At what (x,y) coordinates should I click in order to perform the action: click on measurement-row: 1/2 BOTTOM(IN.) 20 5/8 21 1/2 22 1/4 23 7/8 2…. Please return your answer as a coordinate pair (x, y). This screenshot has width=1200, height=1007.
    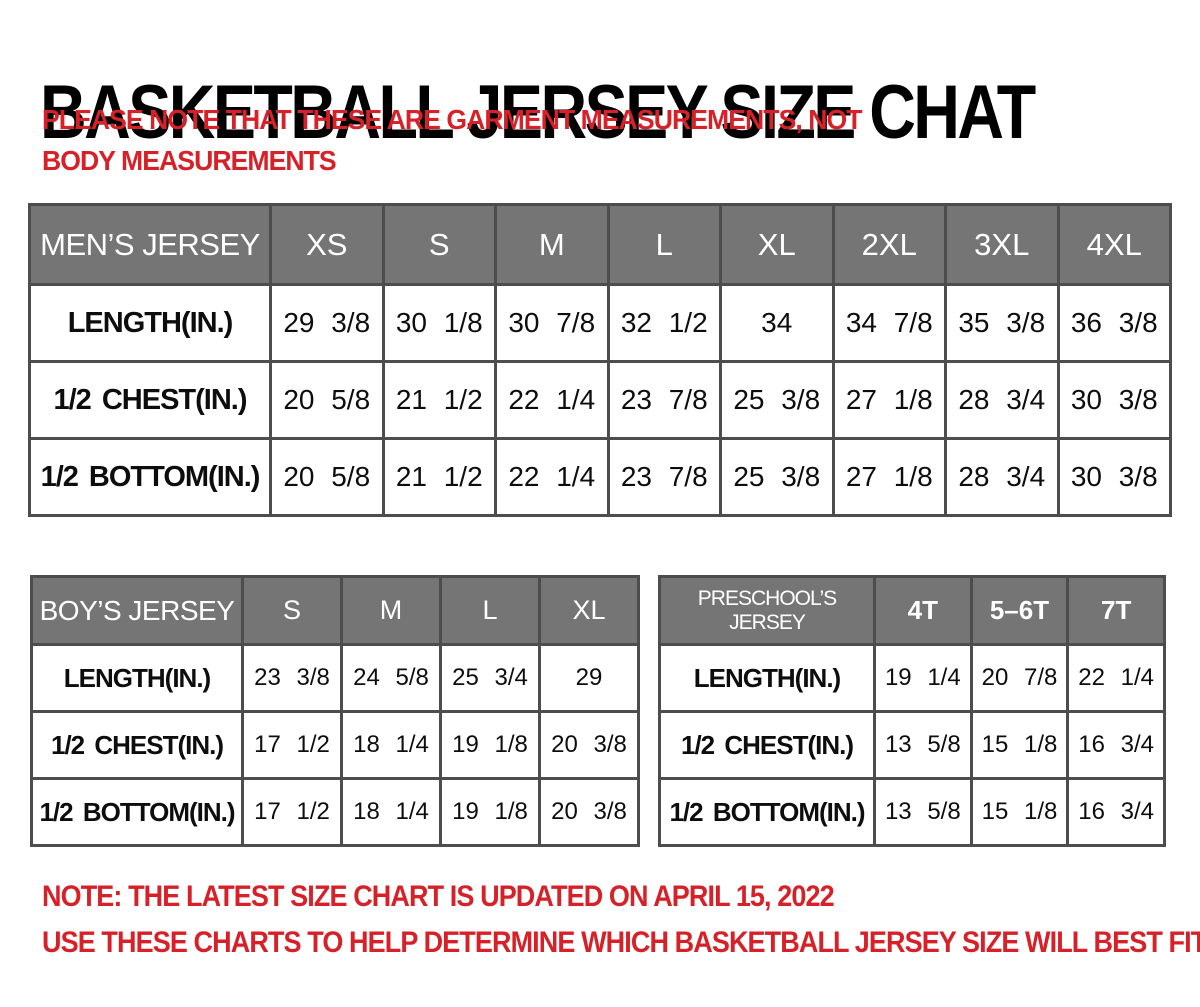
    Looking at the image, I should click on (600, 477).